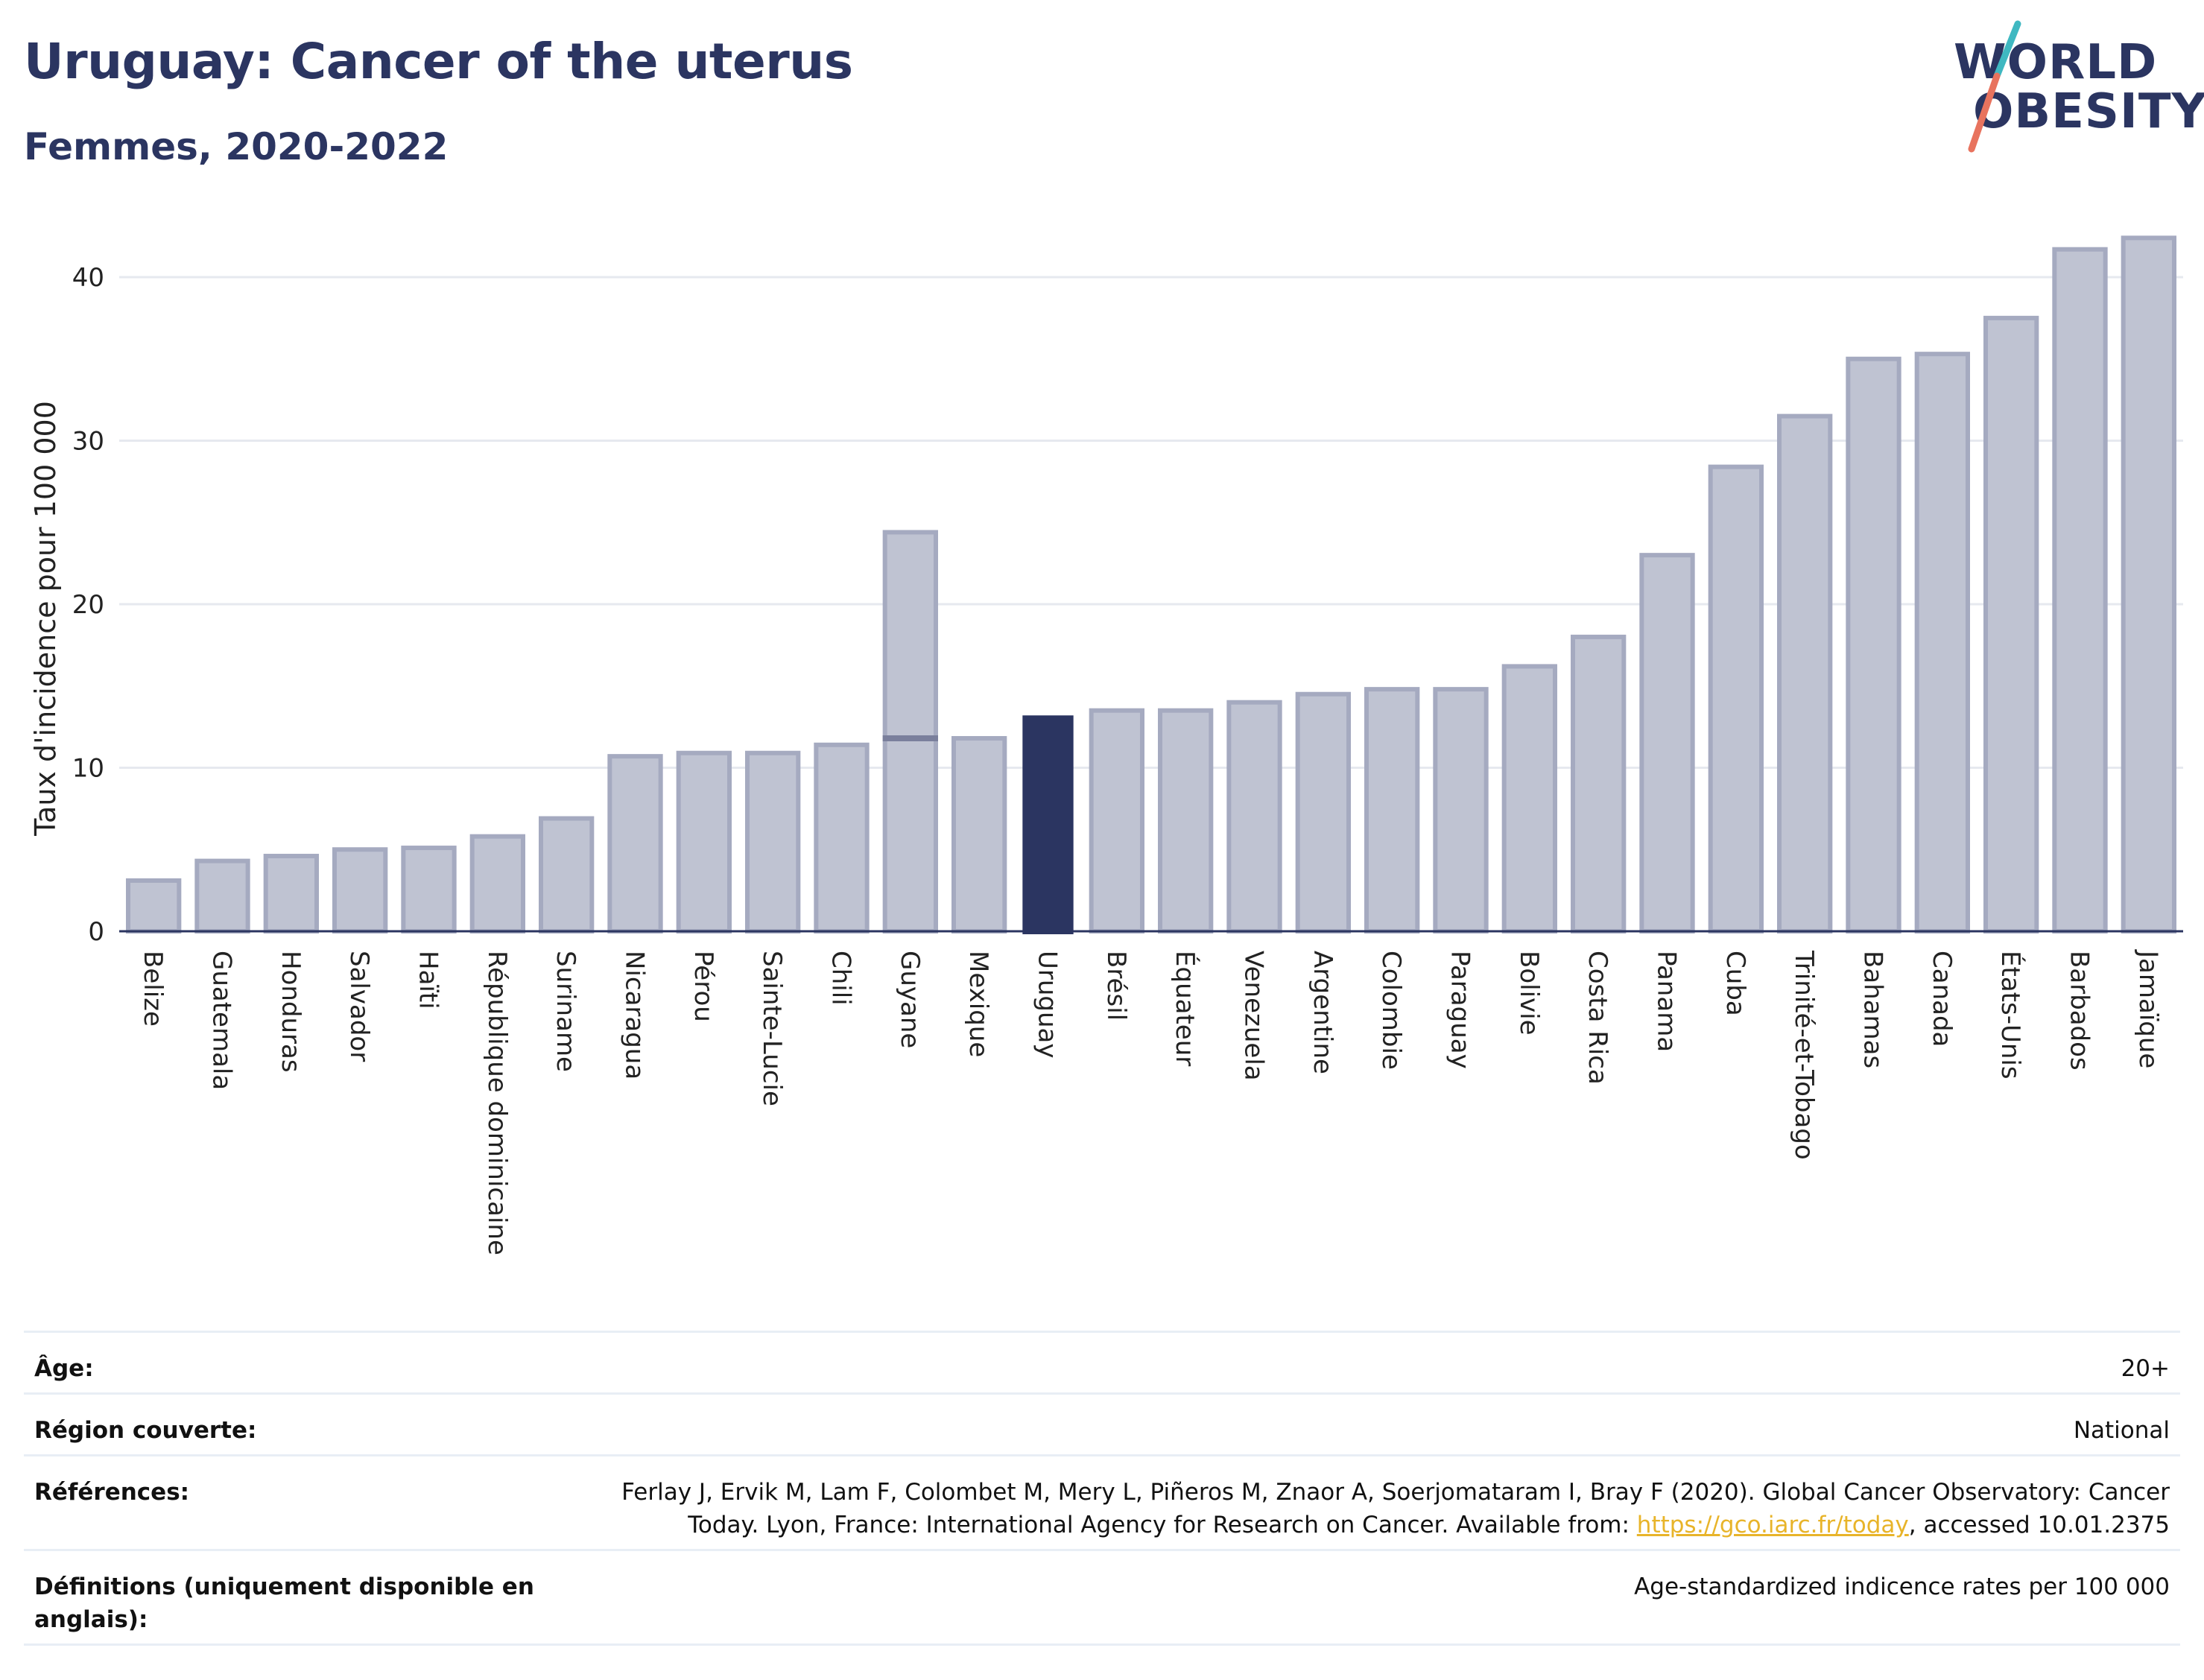 The height and width of the screenshot is (1680, 2204). What do you see at coordinates (1667, 743) in the screenshot?
I see `bar-Panama` at bounding box center [1667, 743].